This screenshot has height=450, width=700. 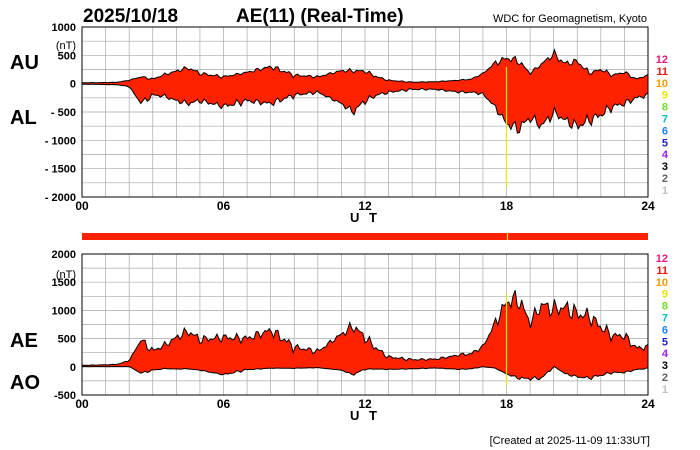 What do you see at coordinates (24, 341) in the screenshot?
I see `series-label-ae: AE` at bounding box center [24, 341].